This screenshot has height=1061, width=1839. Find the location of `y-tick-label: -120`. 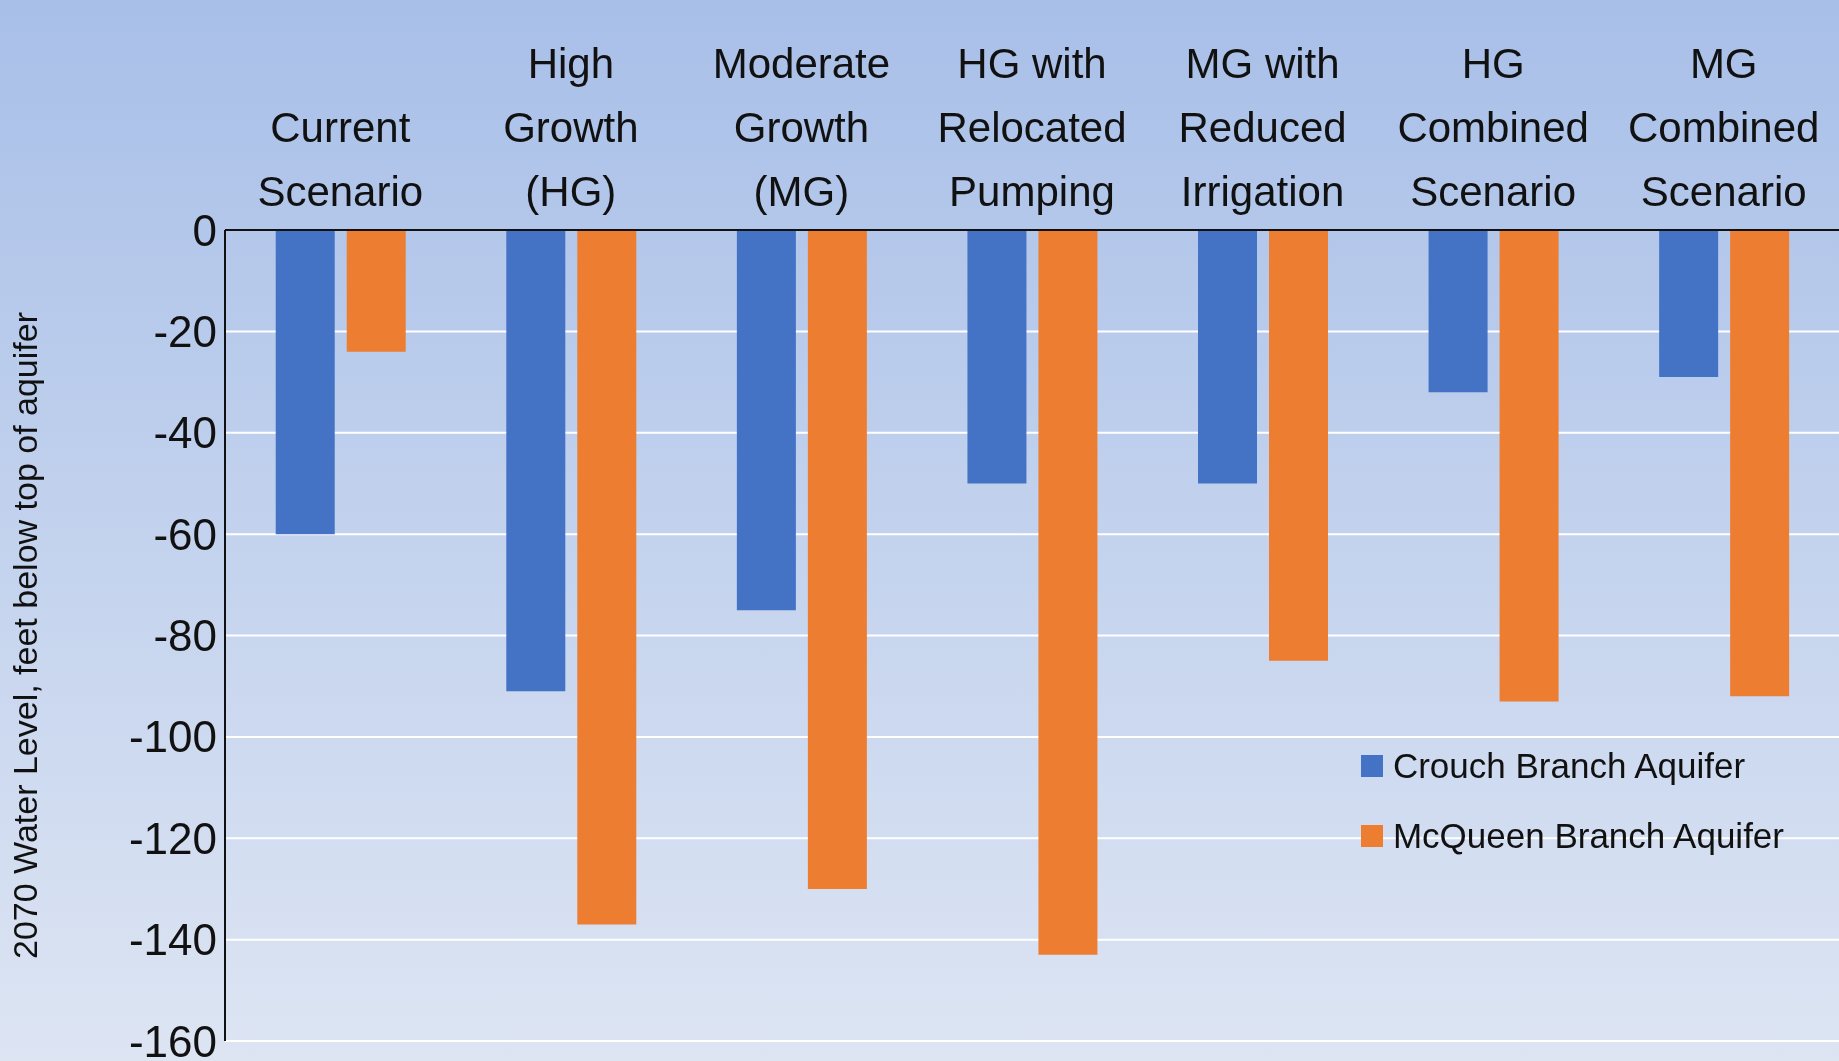

y-tick-label: -120 is located at coordinates (172, 838).